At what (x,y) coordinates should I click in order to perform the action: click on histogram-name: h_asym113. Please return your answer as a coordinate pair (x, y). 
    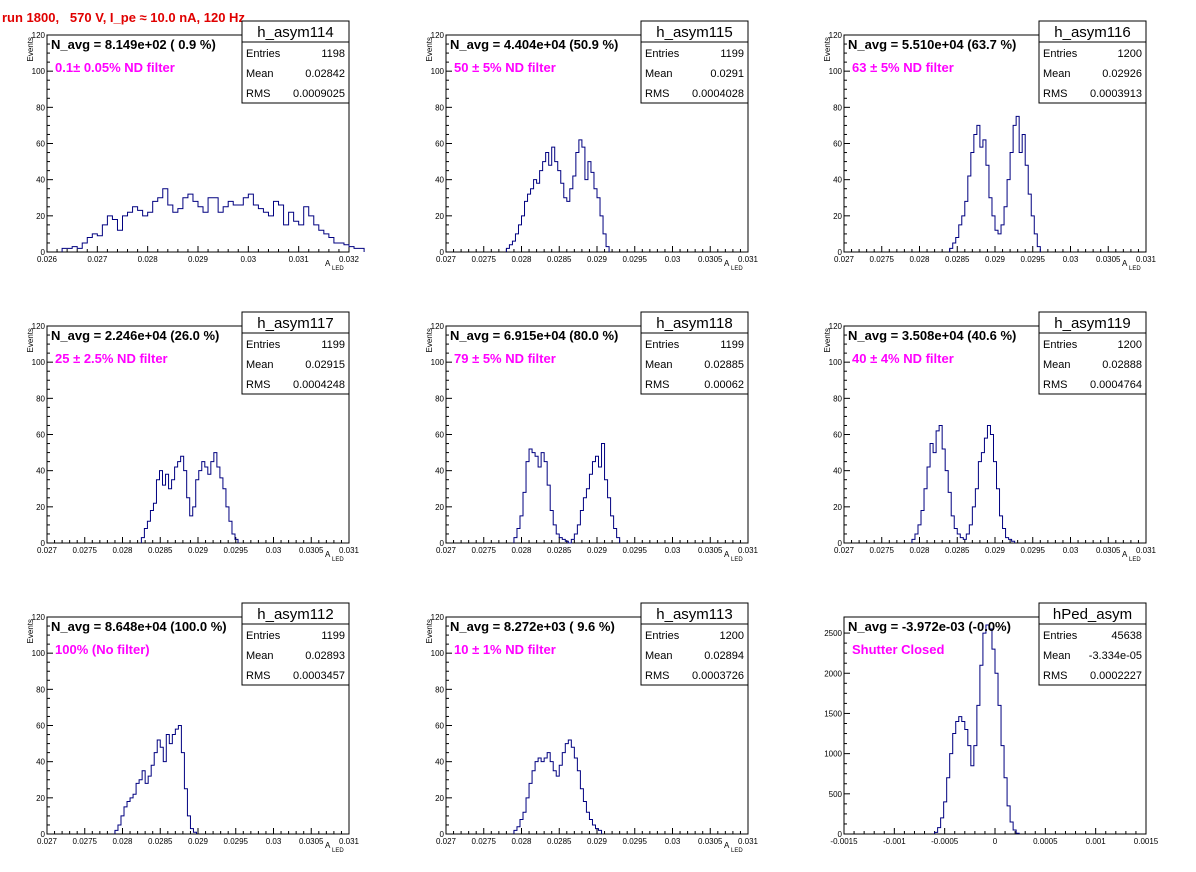
    Looking at the image, I should click on (694, 614).